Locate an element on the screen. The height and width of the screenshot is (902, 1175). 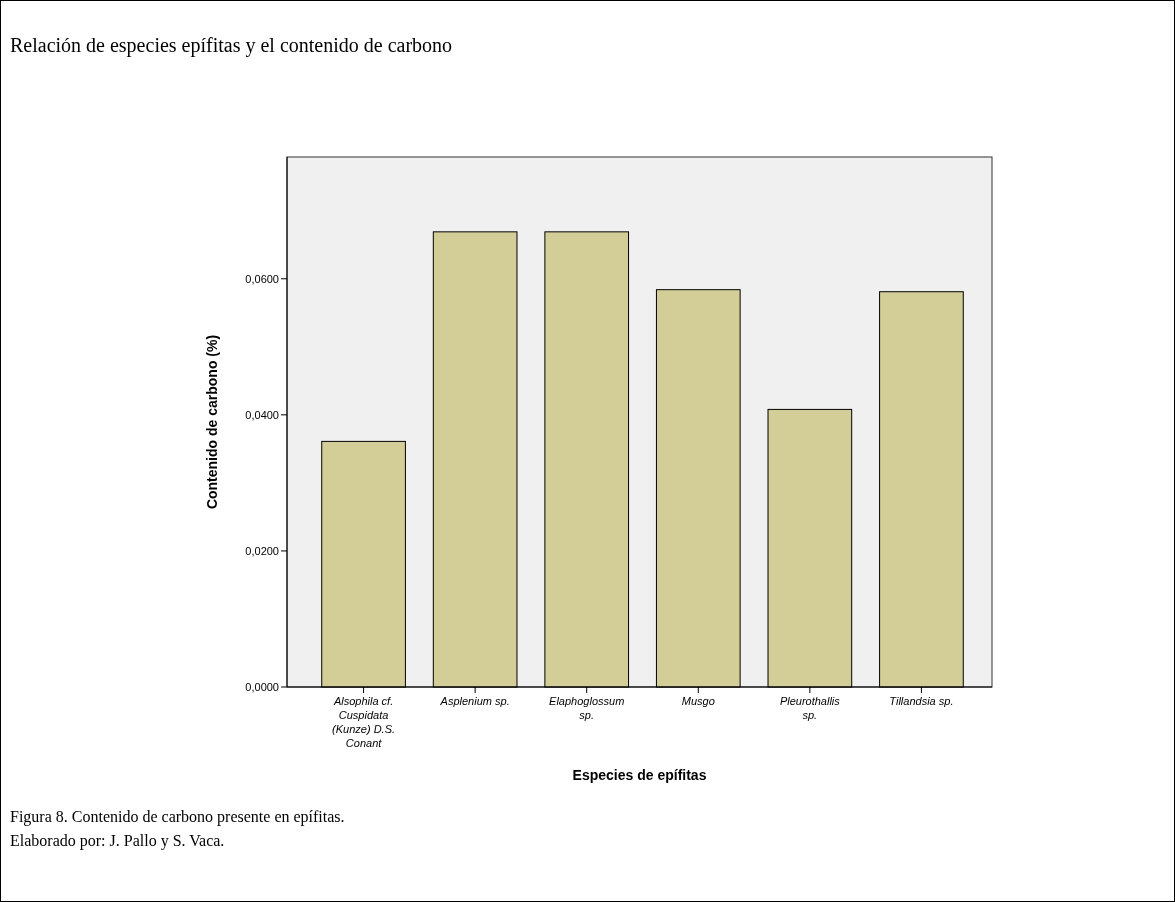
x-tick-label: Elaphoglossum sp. is located at coordinates (587, 708).